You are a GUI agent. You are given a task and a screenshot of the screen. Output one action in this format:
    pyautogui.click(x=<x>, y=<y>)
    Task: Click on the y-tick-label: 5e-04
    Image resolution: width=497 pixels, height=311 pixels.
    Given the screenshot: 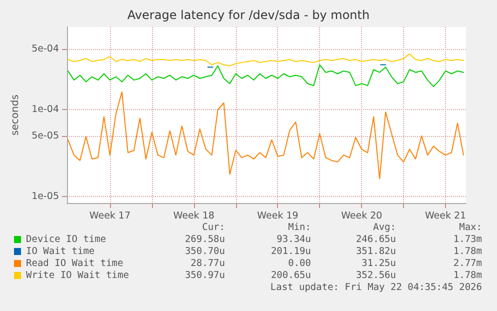 What is the action you would take?
    pyautogui.click(x=45, y=49)
    